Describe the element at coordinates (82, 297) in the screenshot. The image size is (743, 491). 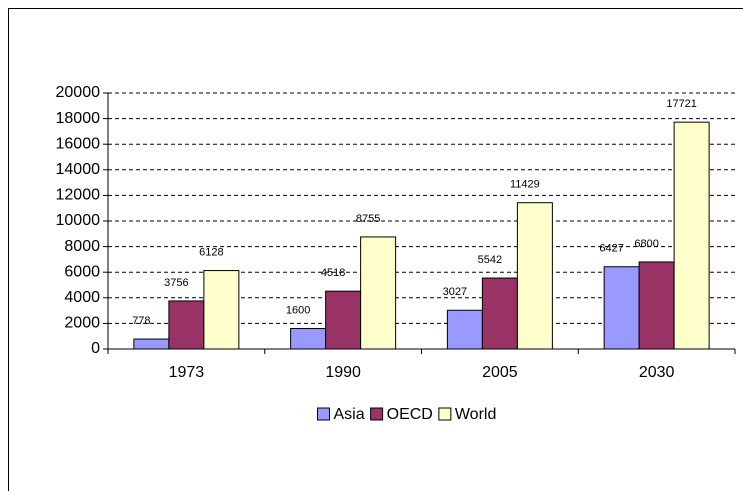
I see `y-tick-label: 4000` at that location.